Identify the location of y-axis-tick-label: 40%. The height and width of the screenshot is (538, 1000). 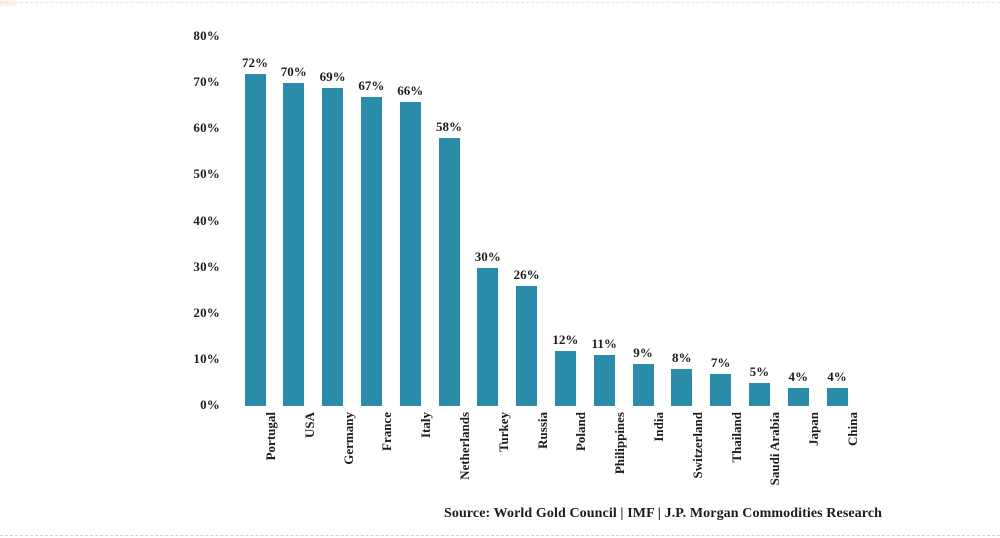
(206, 220).